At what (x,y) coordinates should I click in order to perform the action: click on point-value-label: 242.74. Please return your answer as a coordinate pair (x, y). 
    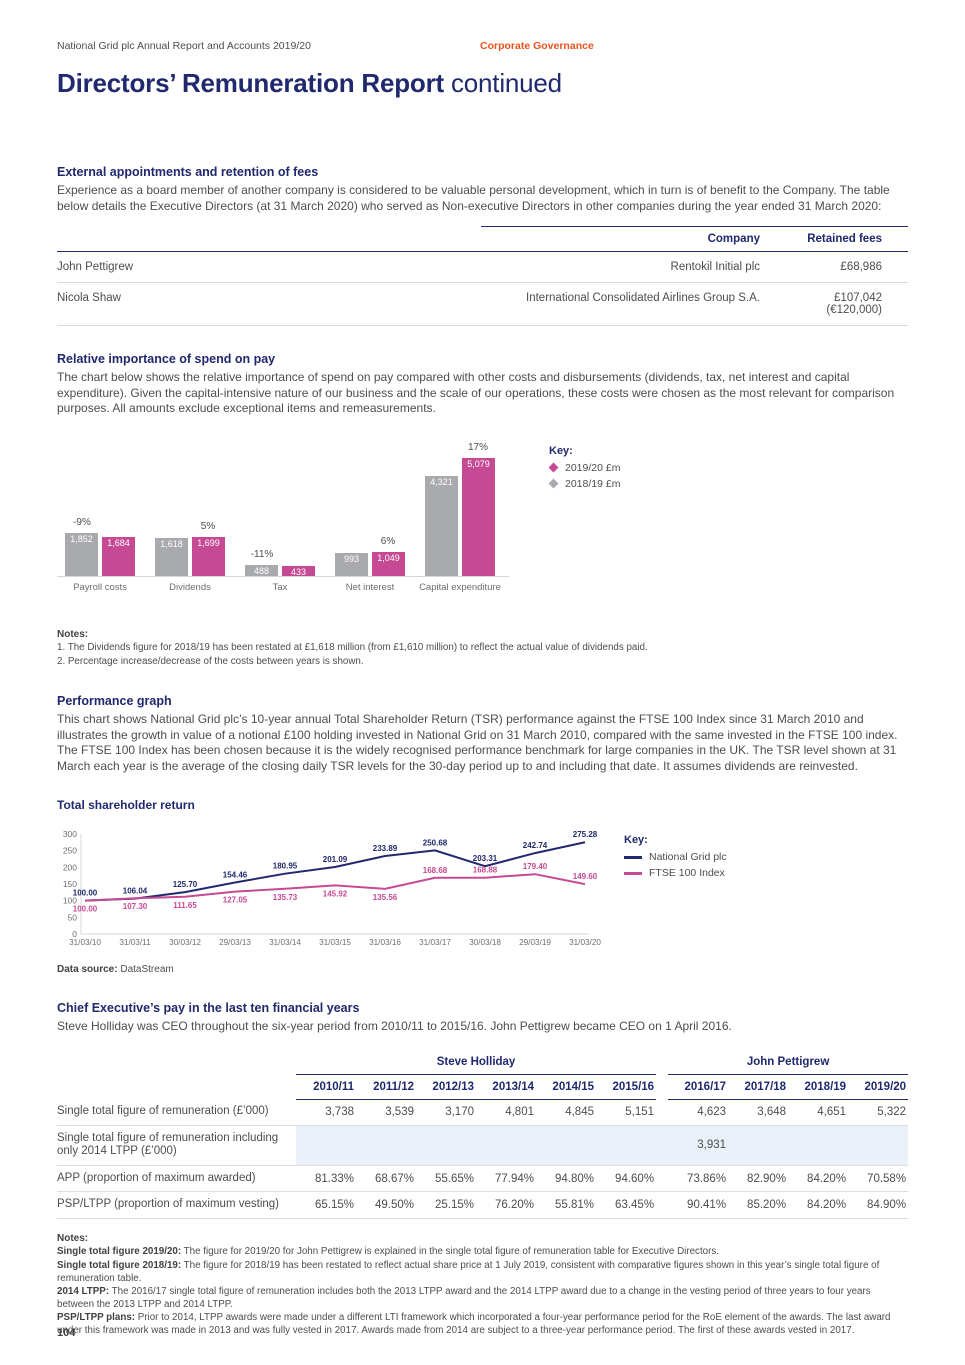
    Looking at the image, I should click on (535, 845).